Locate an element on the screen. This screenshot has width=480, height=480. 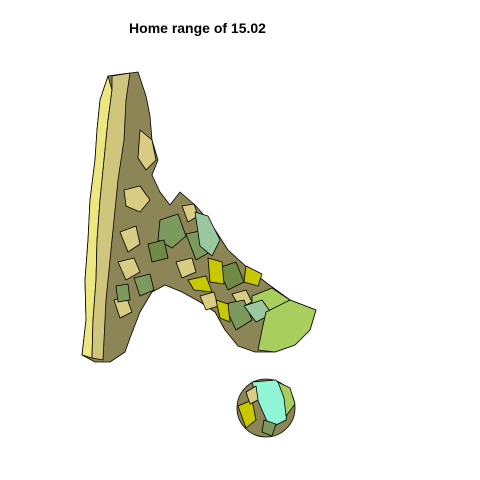
olive-green-patch is located at coordinates (158, 251).